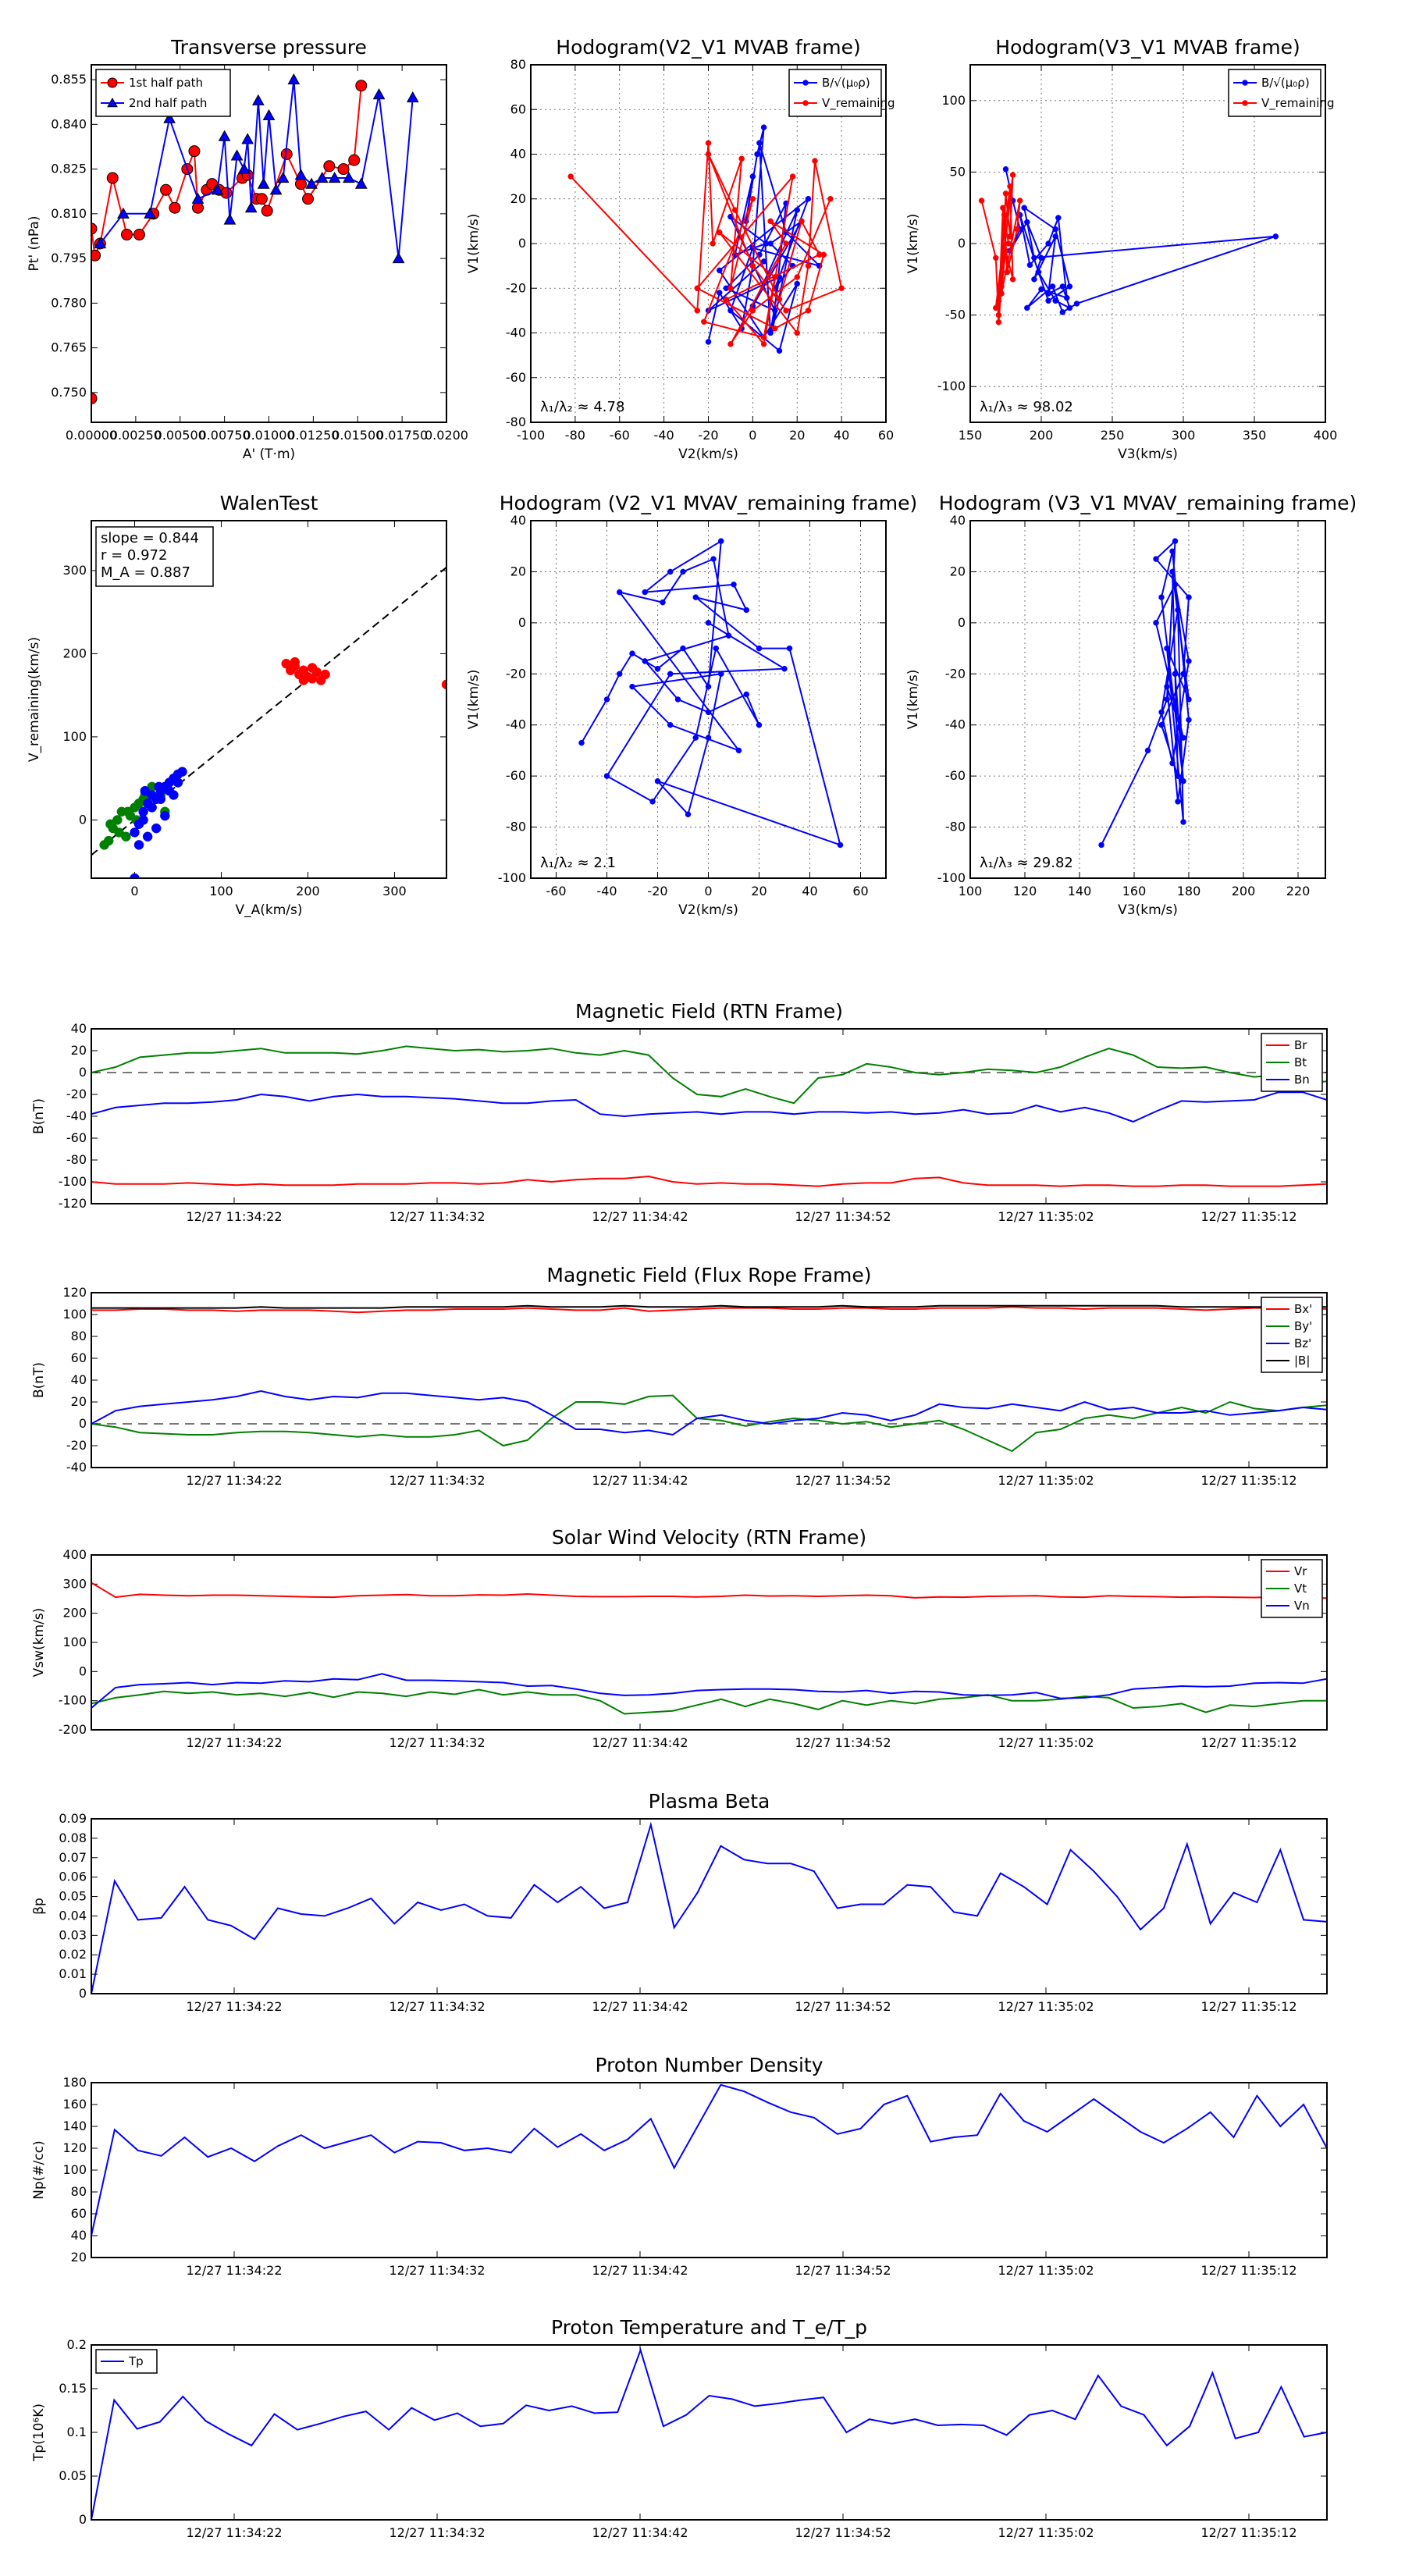 This screenshot has height=2576, width=1405. I want to click on x-axis-label: V3(km/s), so click(1148, 454).